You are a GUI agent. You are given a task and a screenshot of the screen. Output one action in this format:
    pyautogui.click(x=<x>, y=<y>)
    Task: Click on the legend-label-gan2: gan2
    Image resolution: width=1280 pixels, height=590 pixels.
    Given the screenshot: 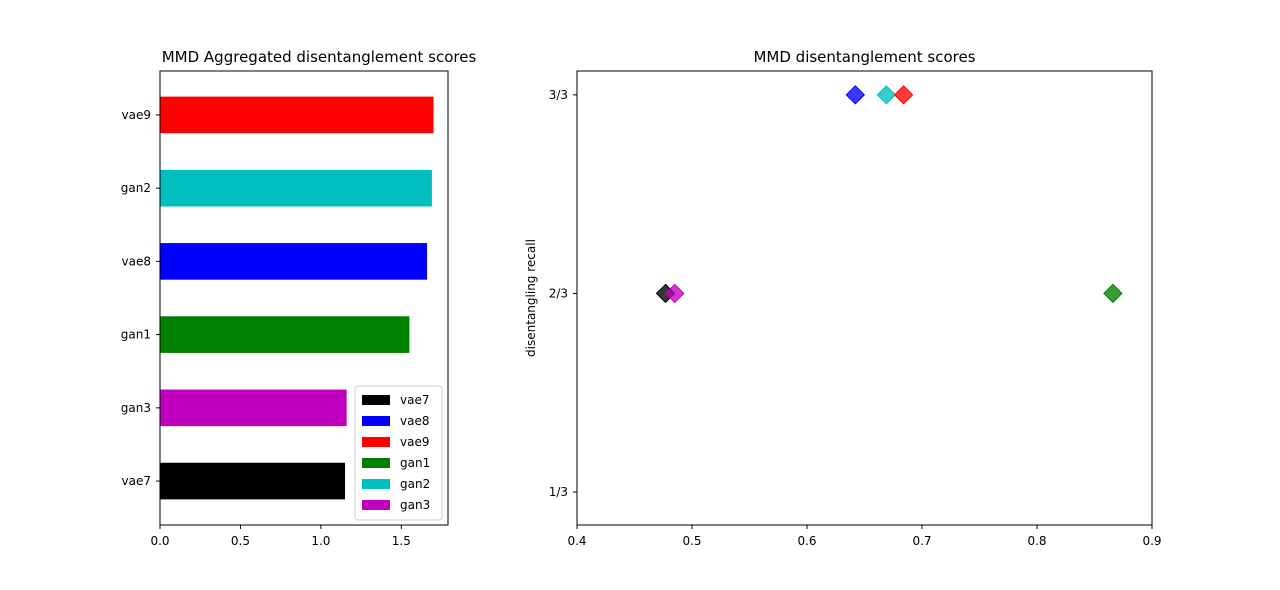 What is the action you would take?
    pyautogui.click(x=415, y=484)
    